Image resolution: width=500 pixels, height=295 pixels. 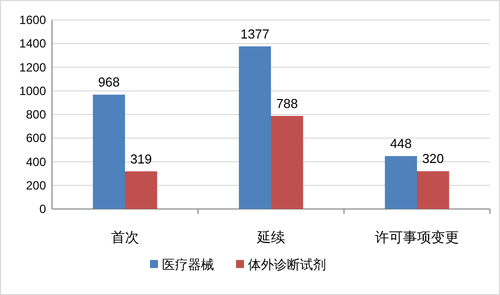 What do you see at coordinates (42, 209) in the screenshot?
I see `y-tick-label: 0` at bounding box center [42, 209].